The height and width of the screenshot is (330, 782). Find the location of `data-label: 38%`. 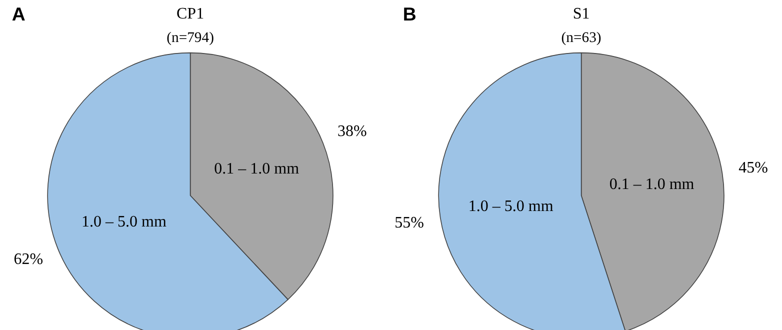

data-label: 38% is located at coordinates (352, 131).